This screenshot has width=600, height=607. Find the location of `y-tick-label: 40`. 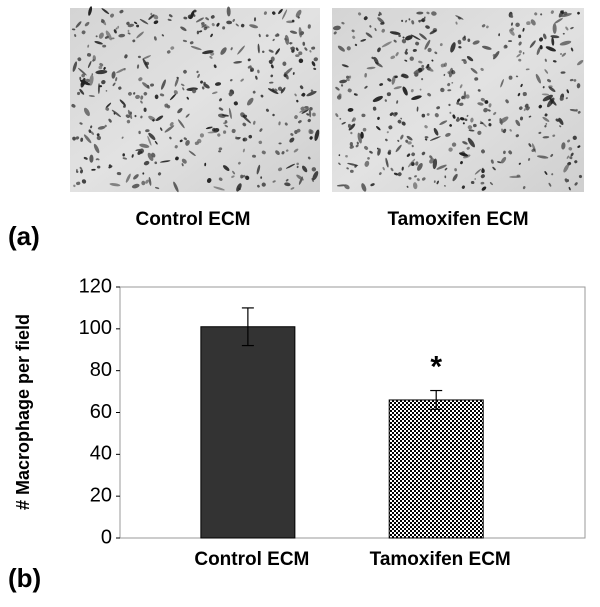

y-tick-label: 40 is located at coordinates (101, 454).